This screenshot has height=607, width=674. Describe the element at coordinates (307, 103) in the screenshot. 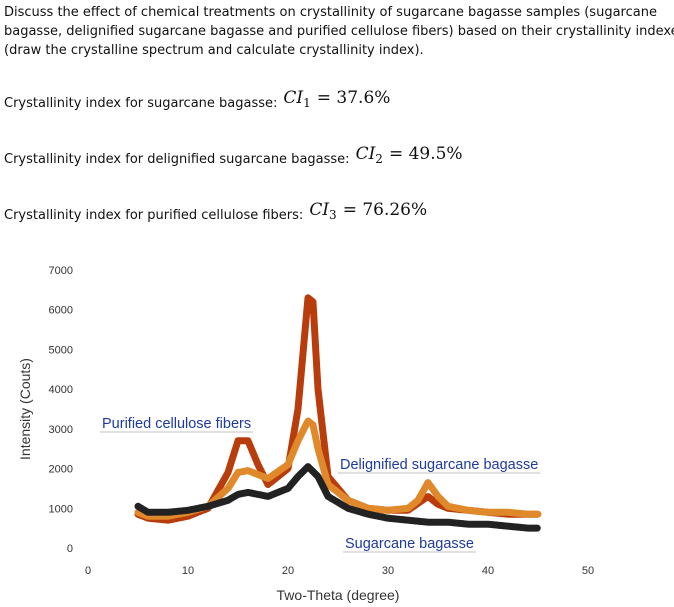

I see `ci-subscript: 1` at that location.